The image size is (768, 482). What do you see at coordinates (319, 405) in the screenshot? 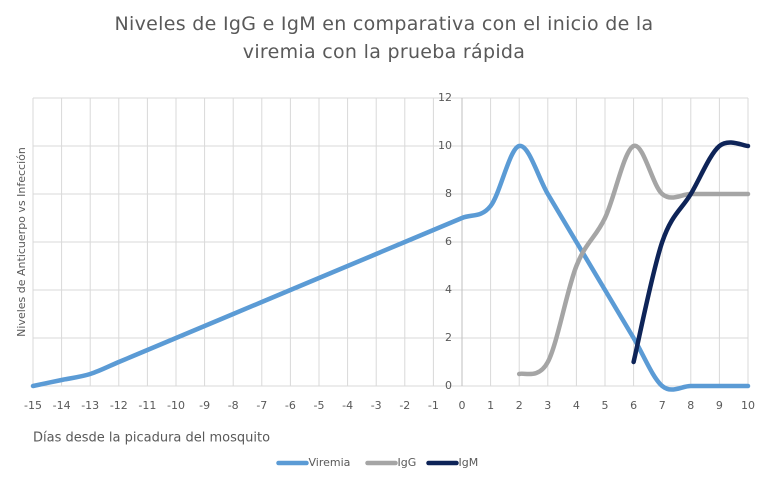
I see `x-tick-label: -5` at bounding box center [319, 405].